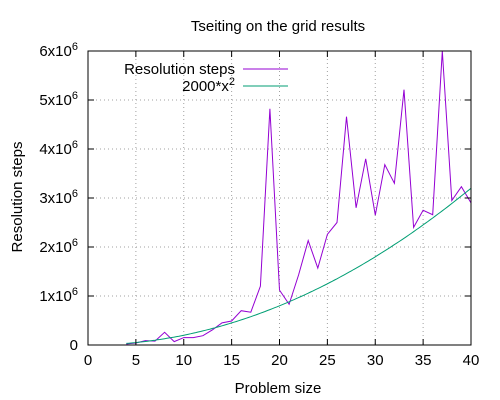 This screenshot has width=500, height=400. Describe the element at coordinates (88, 360) in the screenshot. I see `x-tick-label: 0` at that location.